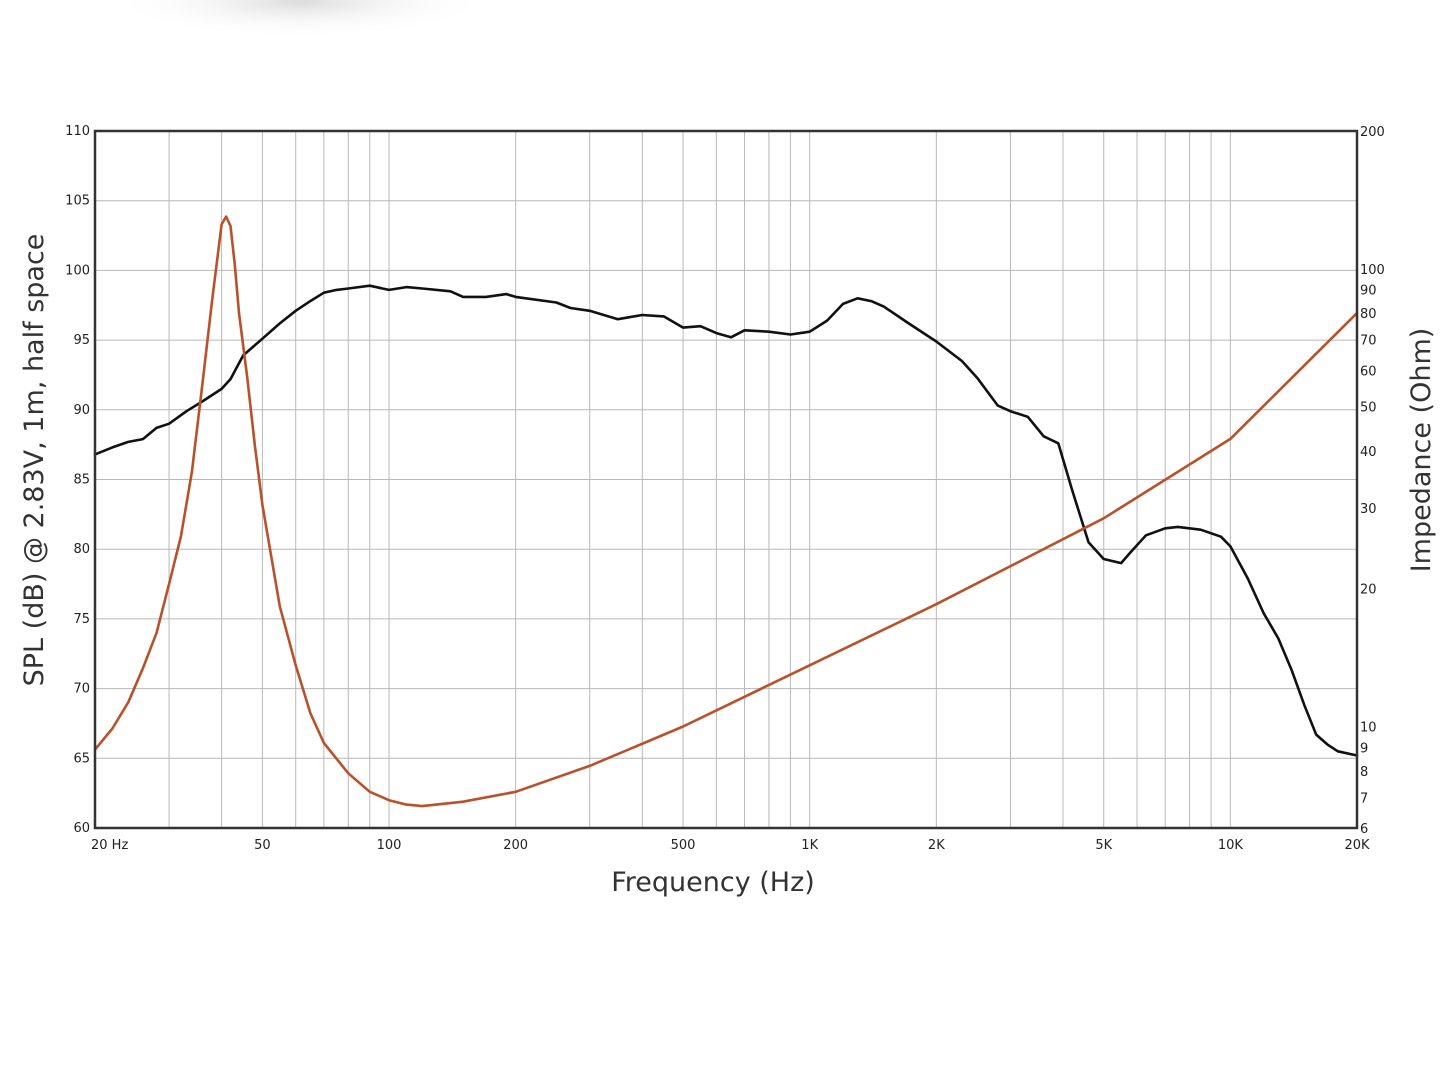 The height and width of the screenshot is (1074, 1443). I want to click on y-tick-label: 90, so click(81, 410).